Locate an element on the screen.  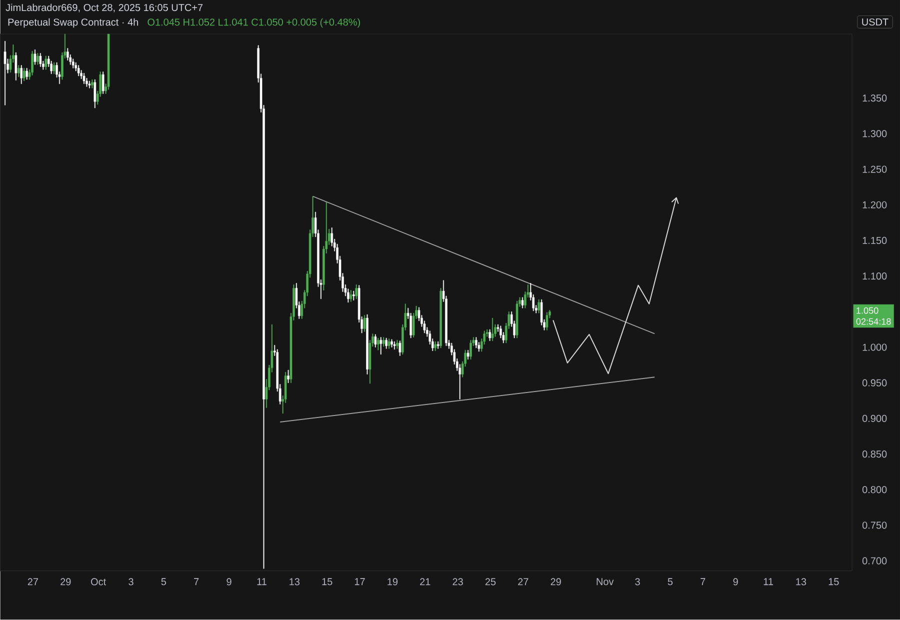
x-tick-label: 19 is located at coordinates (393, 582).